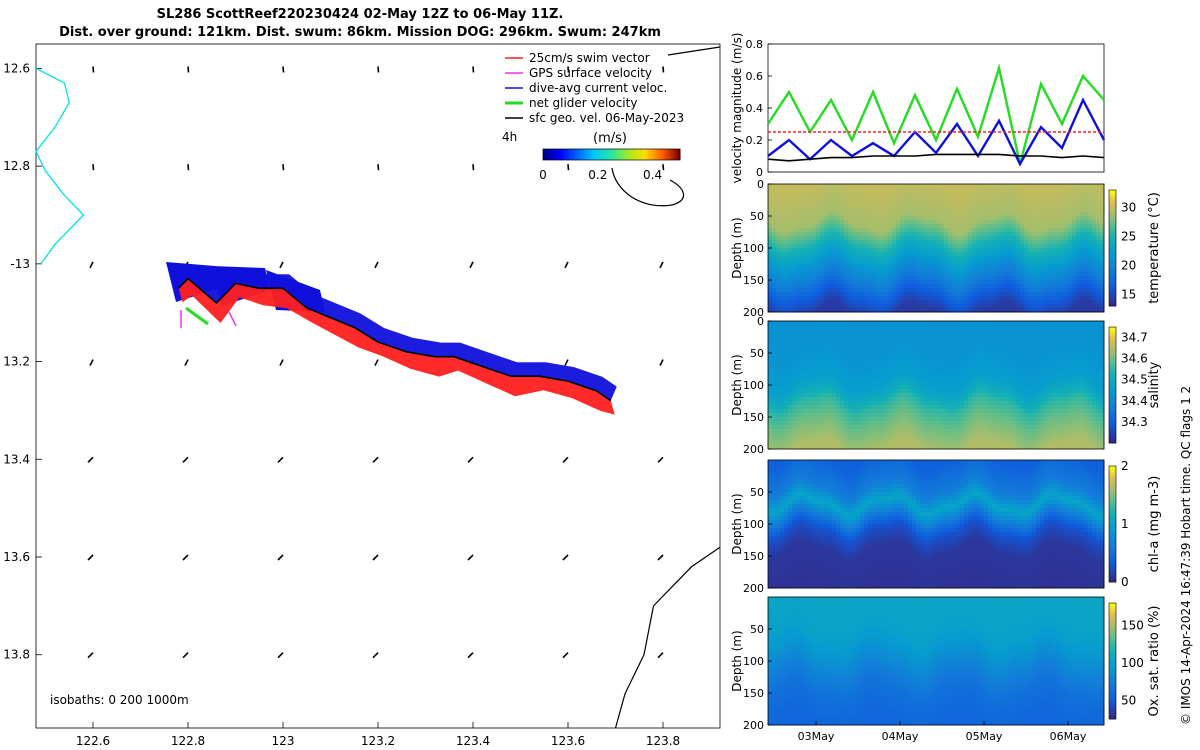  I want to click on sfc-geo-vector, so click(90, 655).